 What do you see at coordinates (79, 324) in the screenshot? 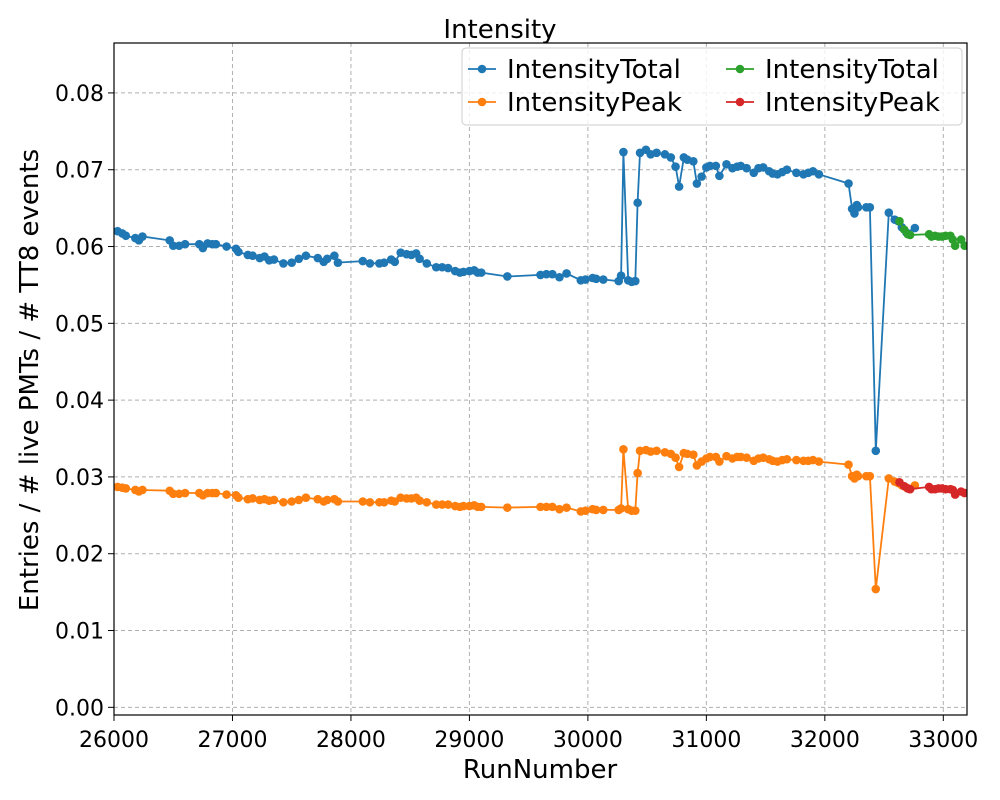
I see `y-tick-label: 0.05` at bounding box center [79, 324].